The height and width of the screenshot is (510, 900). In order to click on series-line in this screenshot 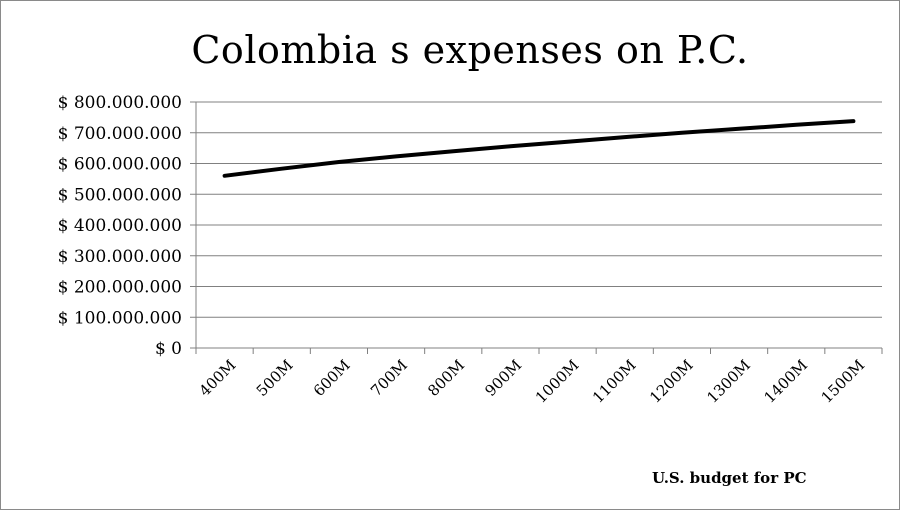, I will do `click(539, 148)`.